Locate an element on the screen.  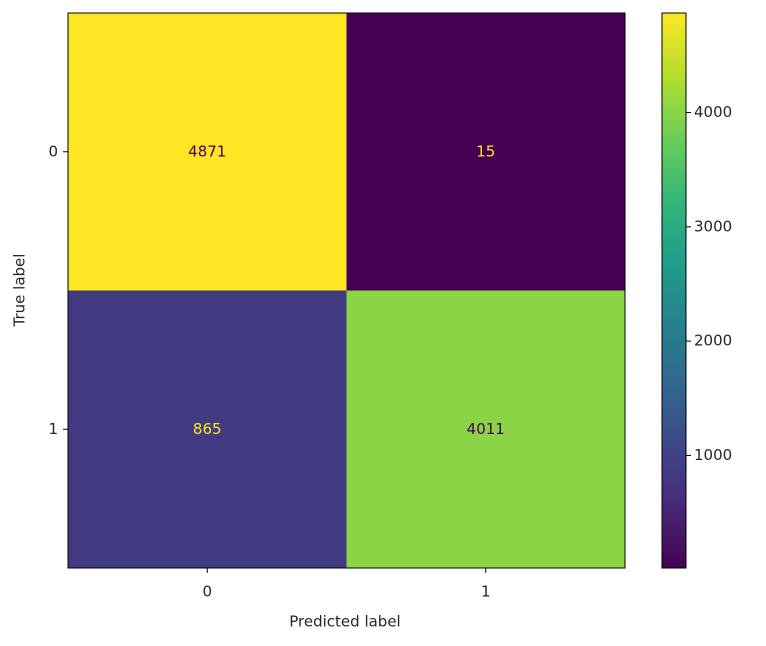
colorbar-tick-label: 2000 is located at coordinates (713, 341).